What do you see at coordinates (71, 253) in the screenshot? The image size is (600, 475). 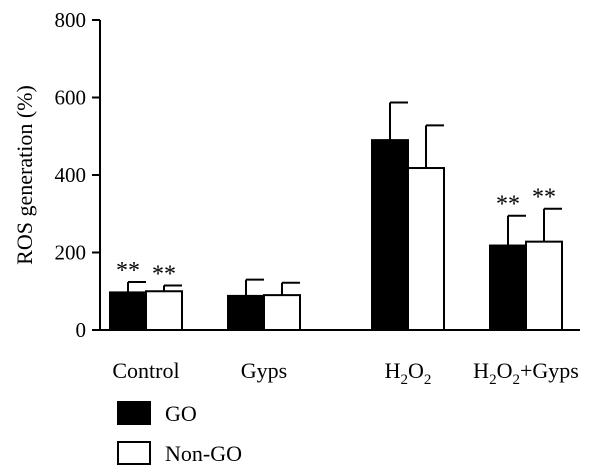 I see `y-tick-label: 200` at bounding box center [71, 253].